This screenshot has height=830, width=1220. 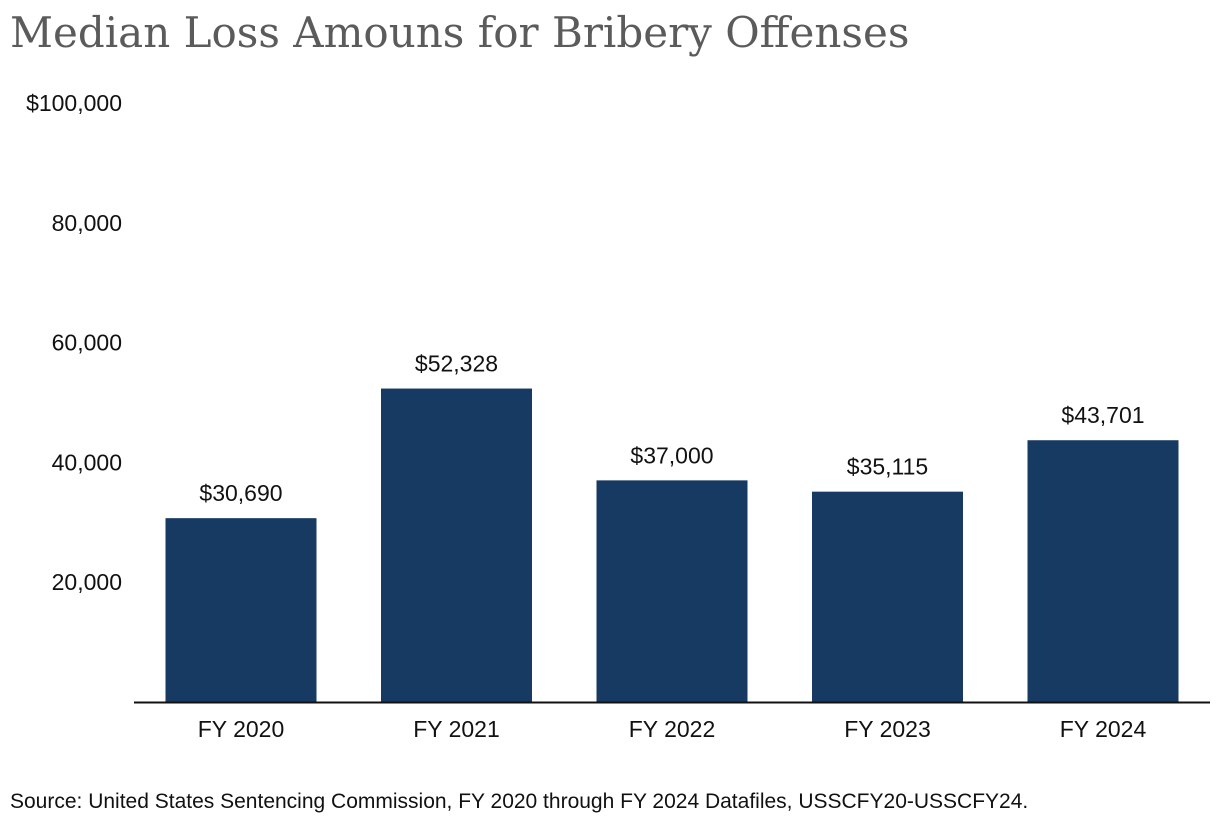 What do you see at coordinates (887, 729) in the screenshot?
I see `x-tick-label: FY 2023` at bounding box center [887, 729].